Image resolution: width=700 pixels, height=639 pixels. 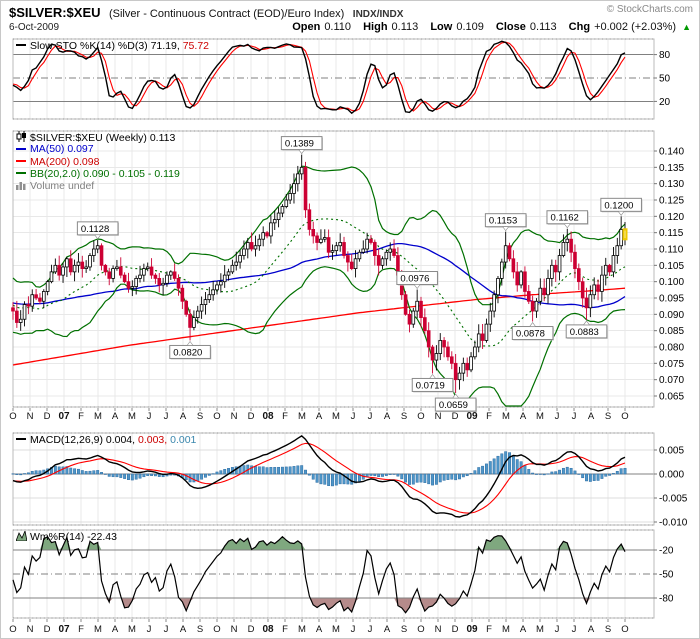 What do you see at coordinates (21, 536) in the screenshot?
I see `wmr-area-icon` at bounding box center [21, 536].